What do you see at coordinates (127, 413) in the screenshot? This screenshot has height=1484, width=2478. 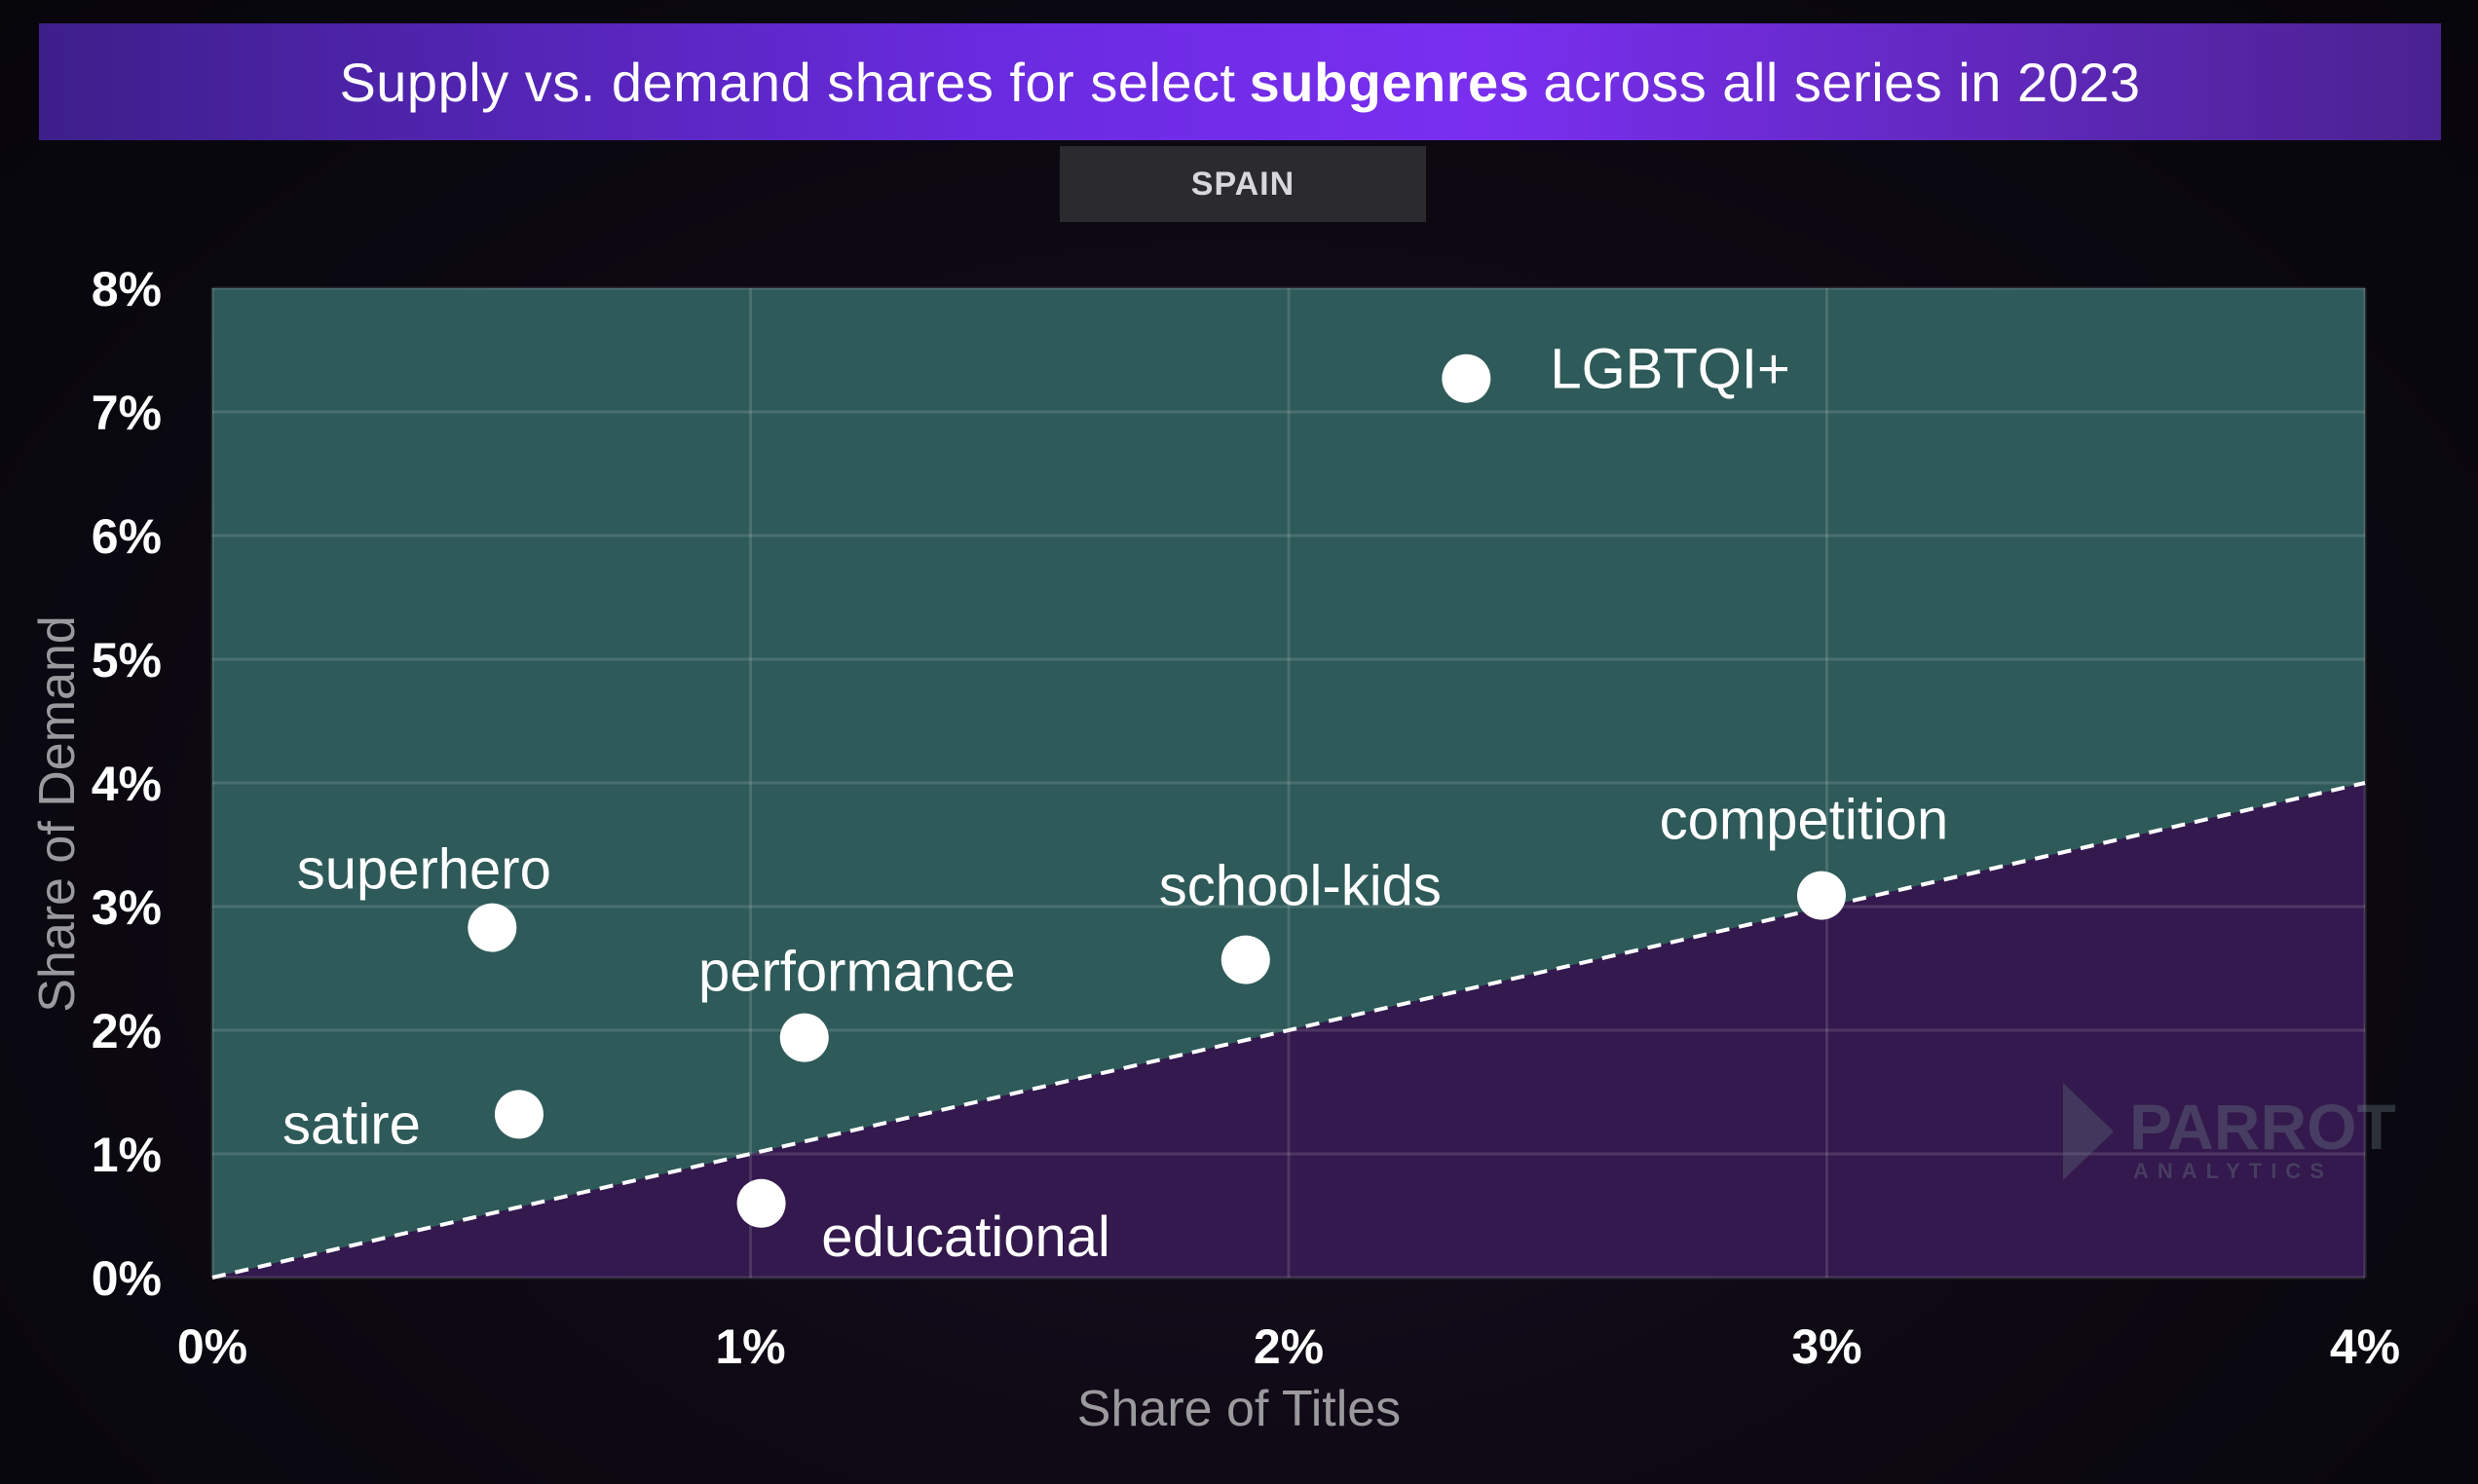 I see `y-tick-label: 7%` at bounding box center [127, 413].